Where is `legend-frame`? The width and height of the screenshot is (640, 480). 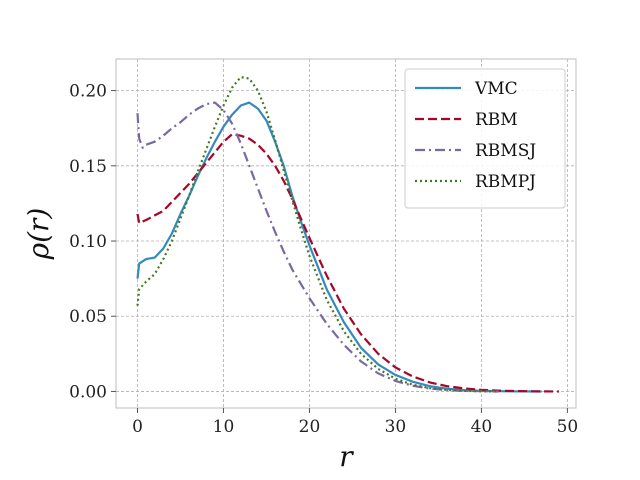
legend-frame is located at coordinates (485, 138).